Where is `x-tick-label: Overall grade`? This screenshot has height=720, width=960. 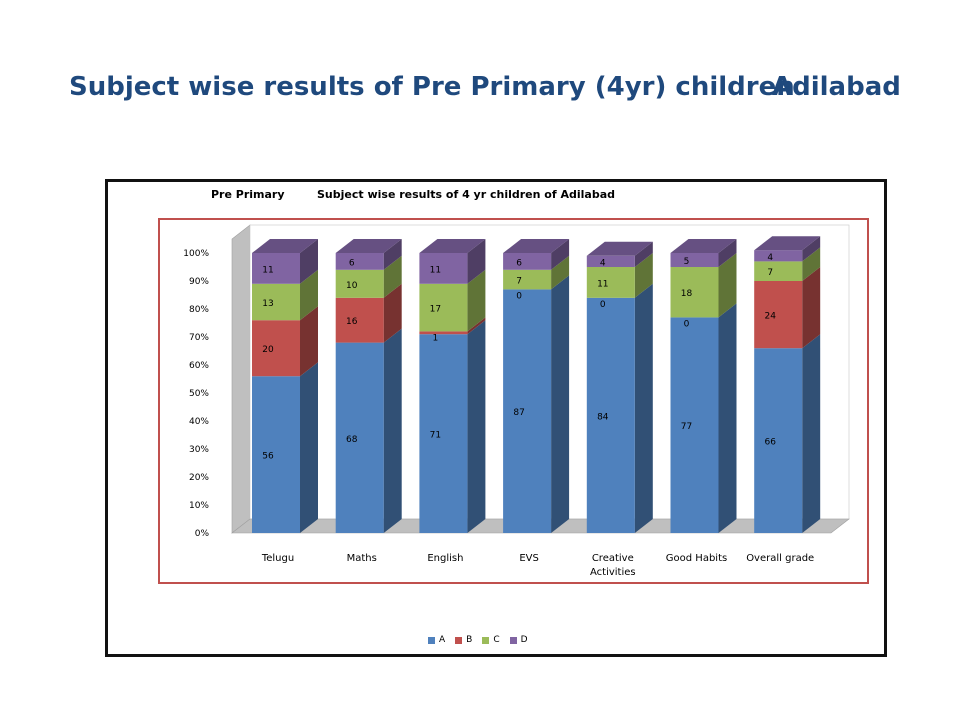 x-tick-label: Overall grade is located at coordinates (780, 558).